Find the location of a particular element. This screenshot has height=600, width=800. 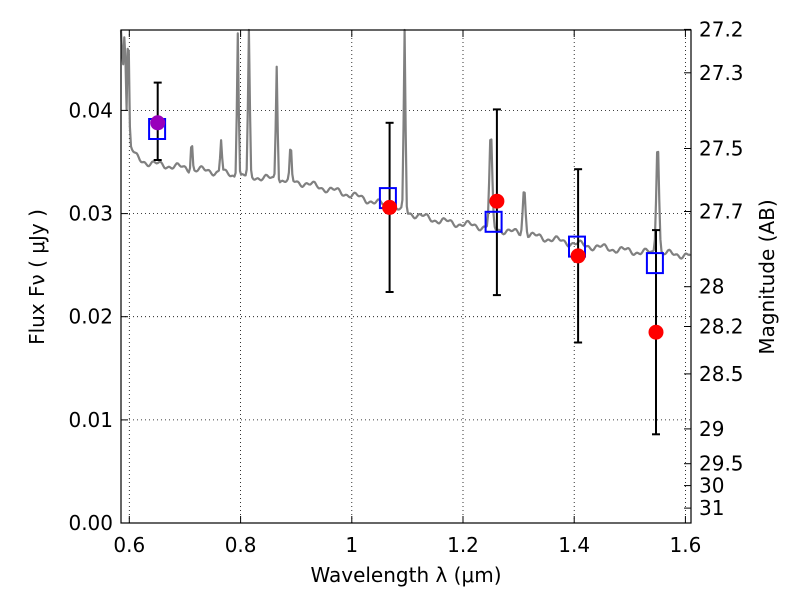

mag-tick-label: 28 is located at coordinates (711, 287).